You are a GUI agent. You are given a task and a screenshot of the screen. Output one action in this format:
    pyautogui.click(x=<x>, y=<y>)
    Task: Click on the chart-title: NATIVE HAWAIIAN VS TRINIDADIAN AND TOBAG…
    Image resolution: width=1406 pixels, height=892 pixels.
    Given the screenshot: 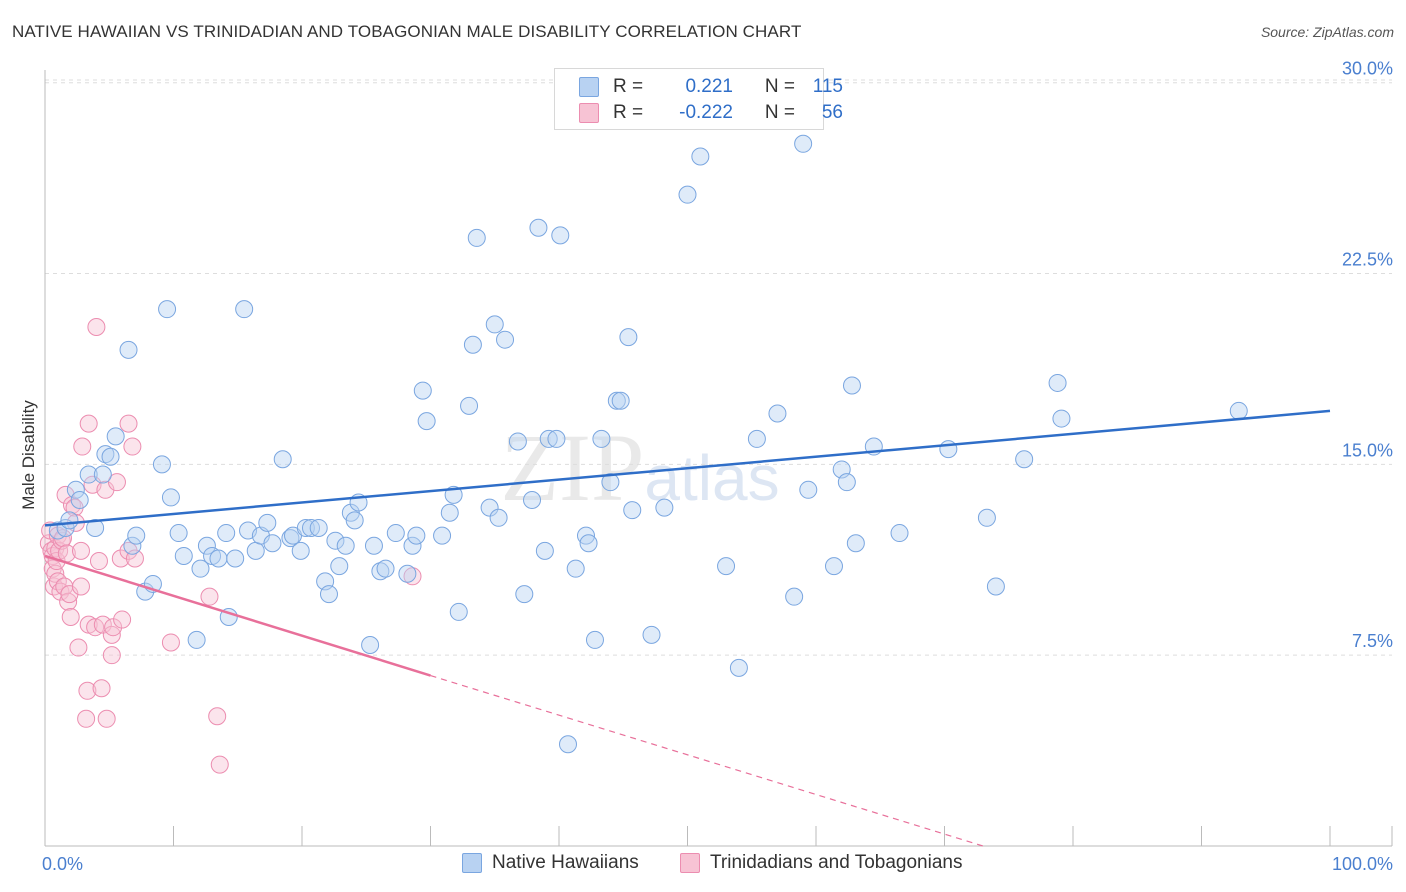 What is the action you would take?
    pyautogui.click(x=407, y=31)
    